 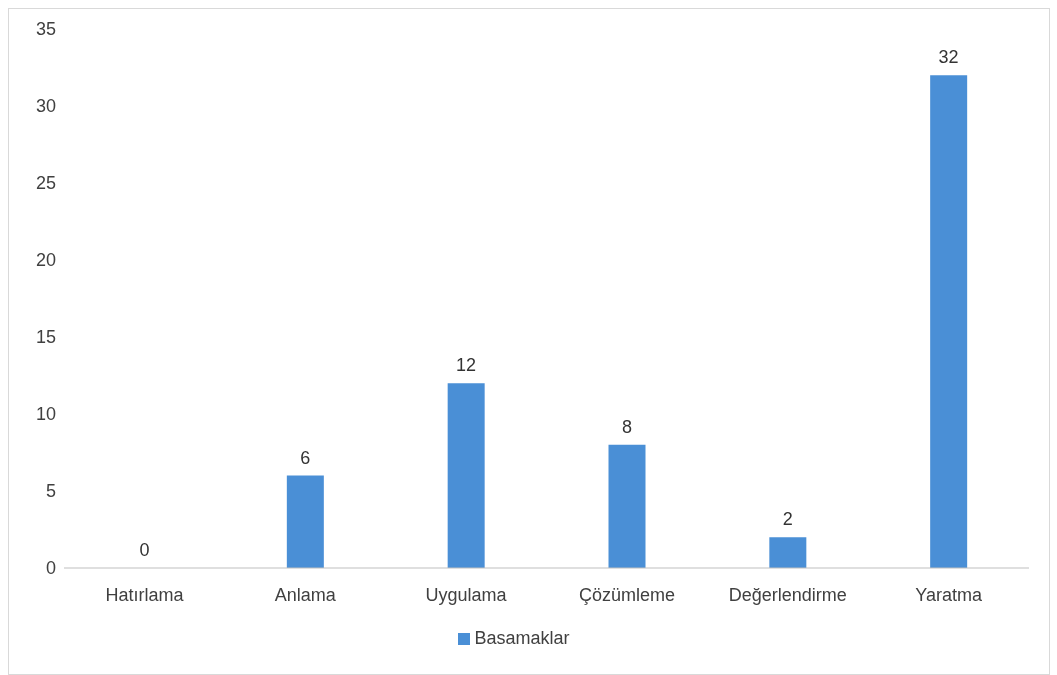 What do you see at coordinates (145, 594) in the screenshot?
I see `x-tick-label: Hatırlama` at bounding box center [145, 594].